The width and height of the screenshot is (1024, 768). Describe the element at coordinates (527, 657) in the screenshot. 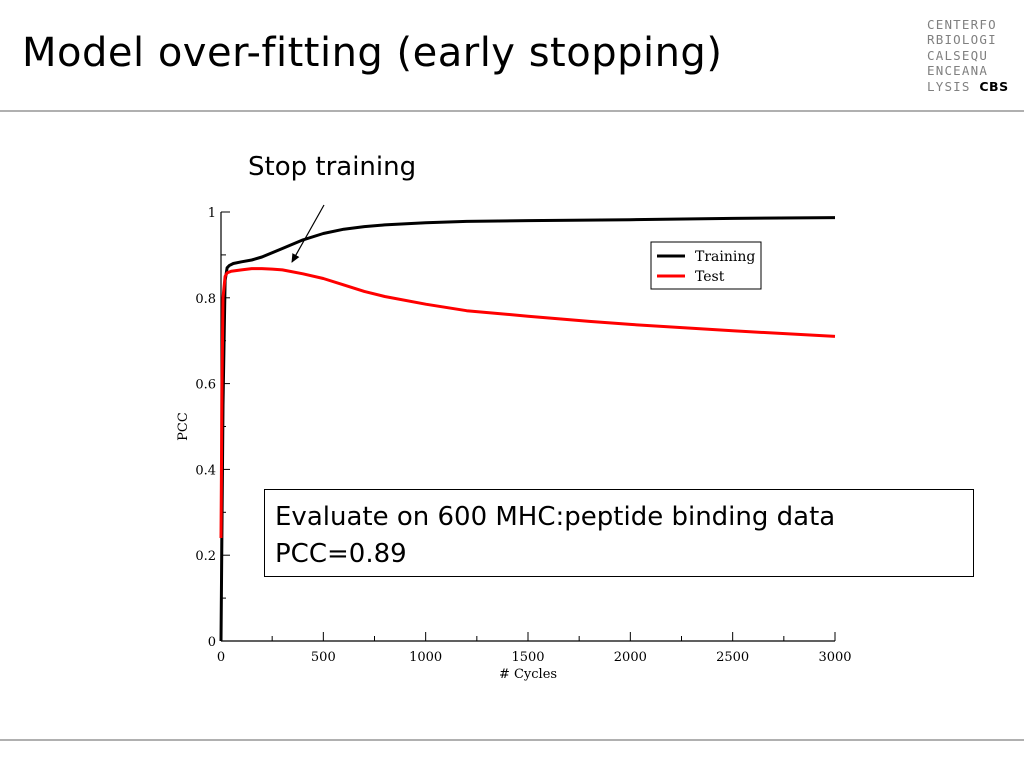

I see `x-tick-label: 1500` at that location.